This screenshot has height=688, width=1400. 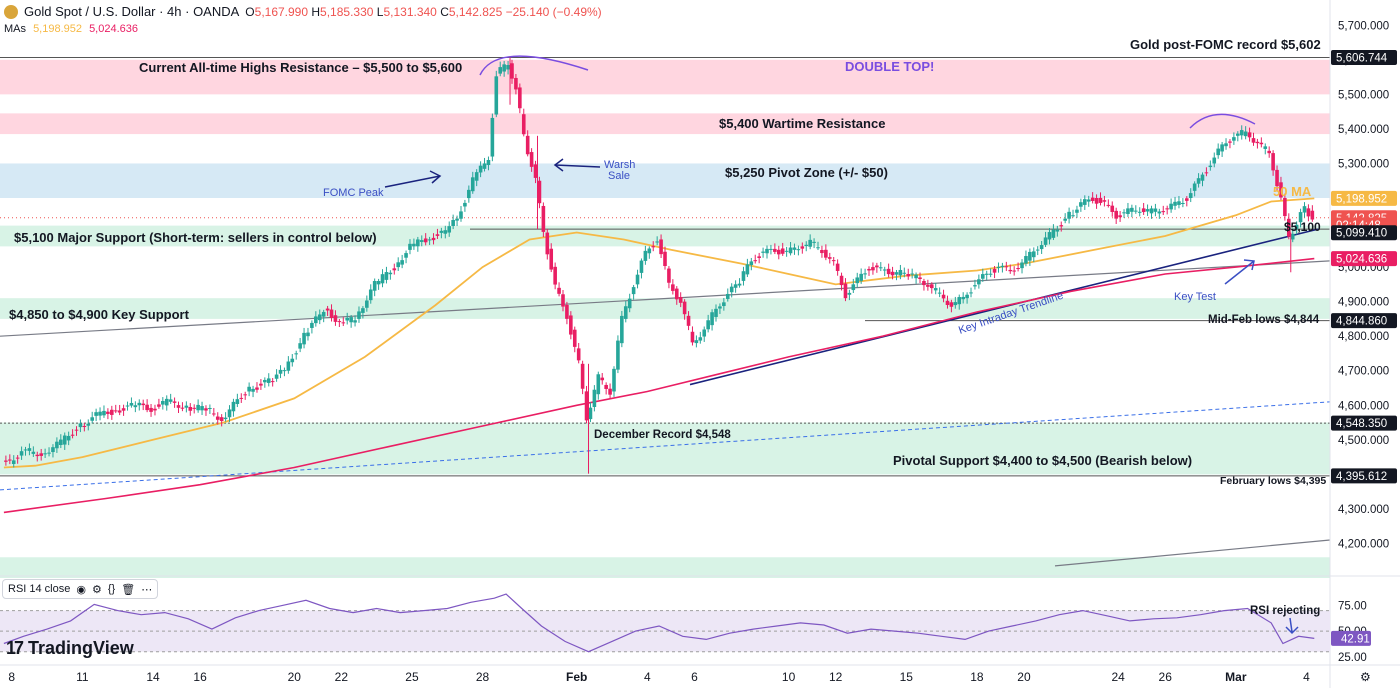 What do you see at coordinates (99, 314) in the screenshot?
I see `key-support-label: $4,850 to $4,900 Key Support` at bounding box center [99, 314].